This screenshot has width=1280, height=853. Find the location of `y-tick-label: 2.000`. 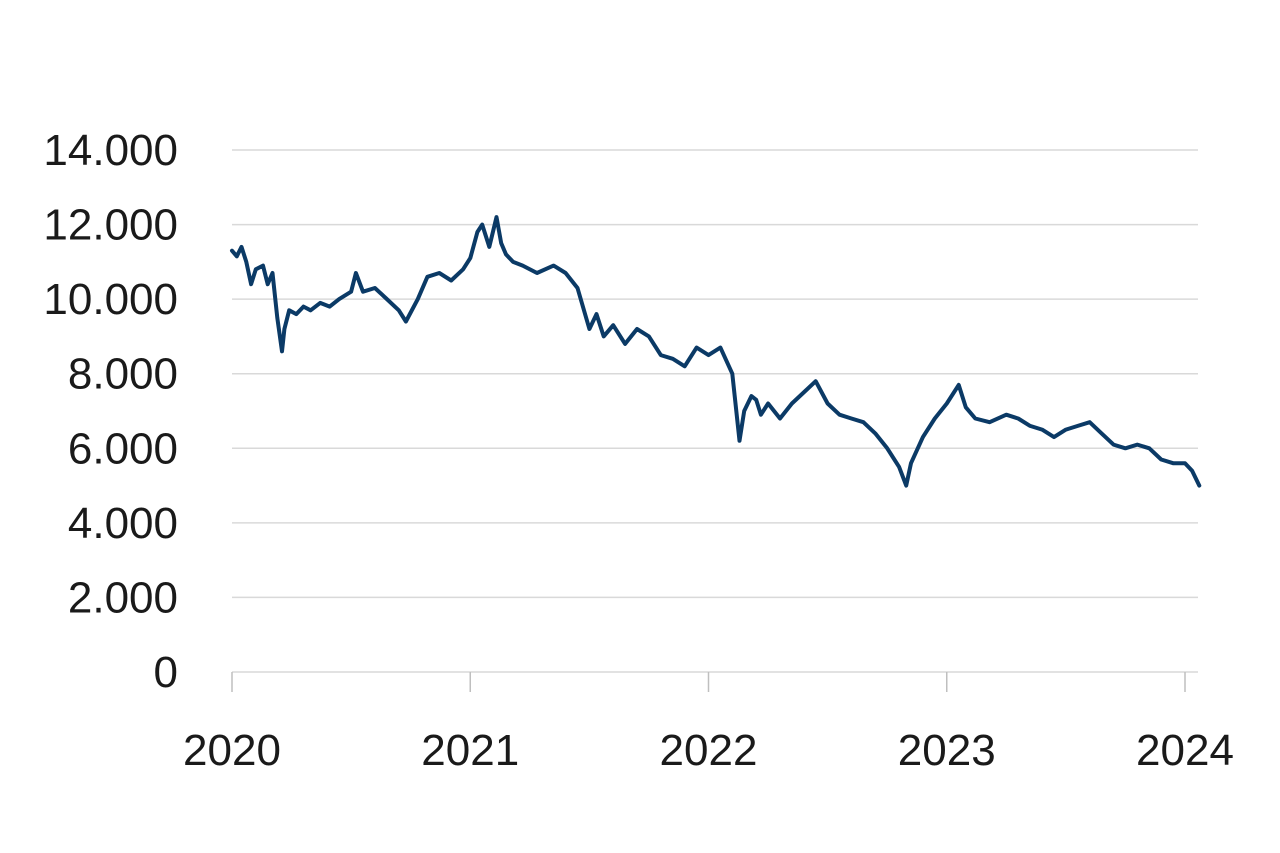

y-tick-label: 2.000 is located at coordinates (123, 597).